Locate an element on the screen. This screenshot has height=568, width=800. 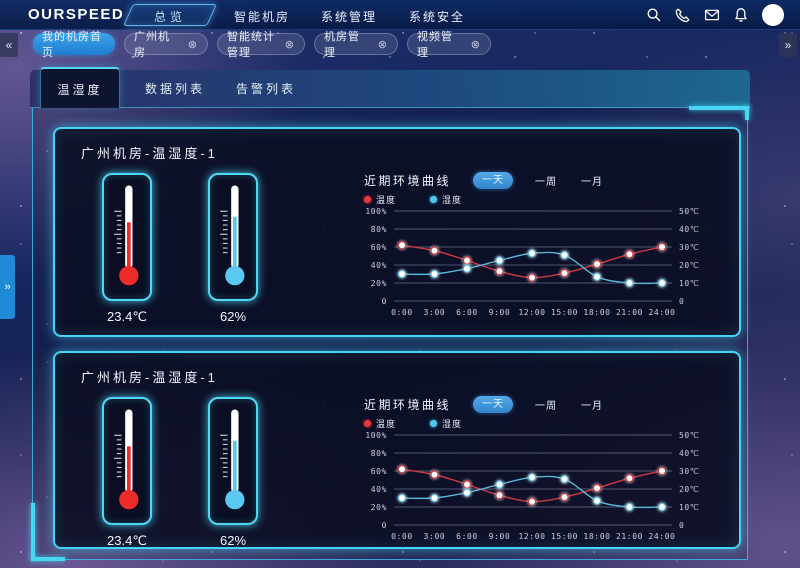
content-tab-bar: 温湿度 数据列表 告警列表 is located at coordinates (390, 87).